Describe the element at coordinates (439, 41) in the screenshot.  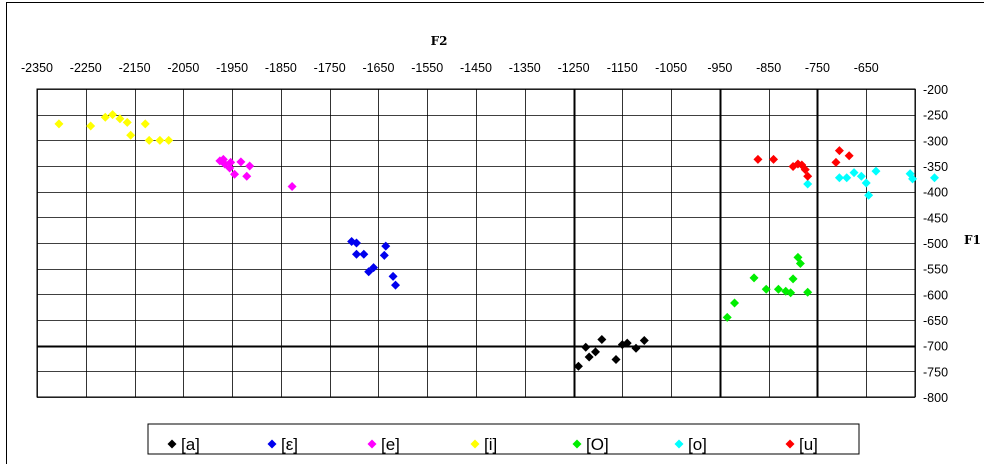
I see `x-axis-title: F2` at that location.